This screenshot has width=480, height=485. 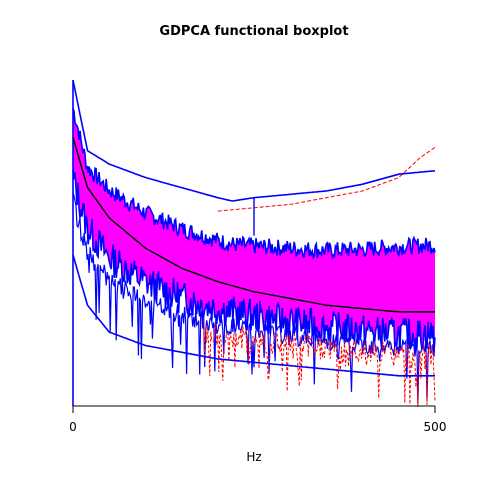 I want to click on chart-title: GDPCA functional boxplot, so click(x=253, y=31).